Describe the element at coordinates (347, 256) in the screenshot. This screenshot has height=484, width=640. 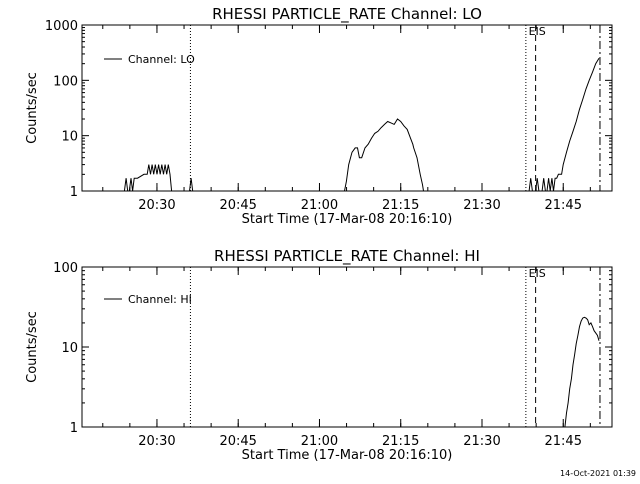
I see `chart-title: RHESSI PARTICLE_RATE Channel: HI` at that location.